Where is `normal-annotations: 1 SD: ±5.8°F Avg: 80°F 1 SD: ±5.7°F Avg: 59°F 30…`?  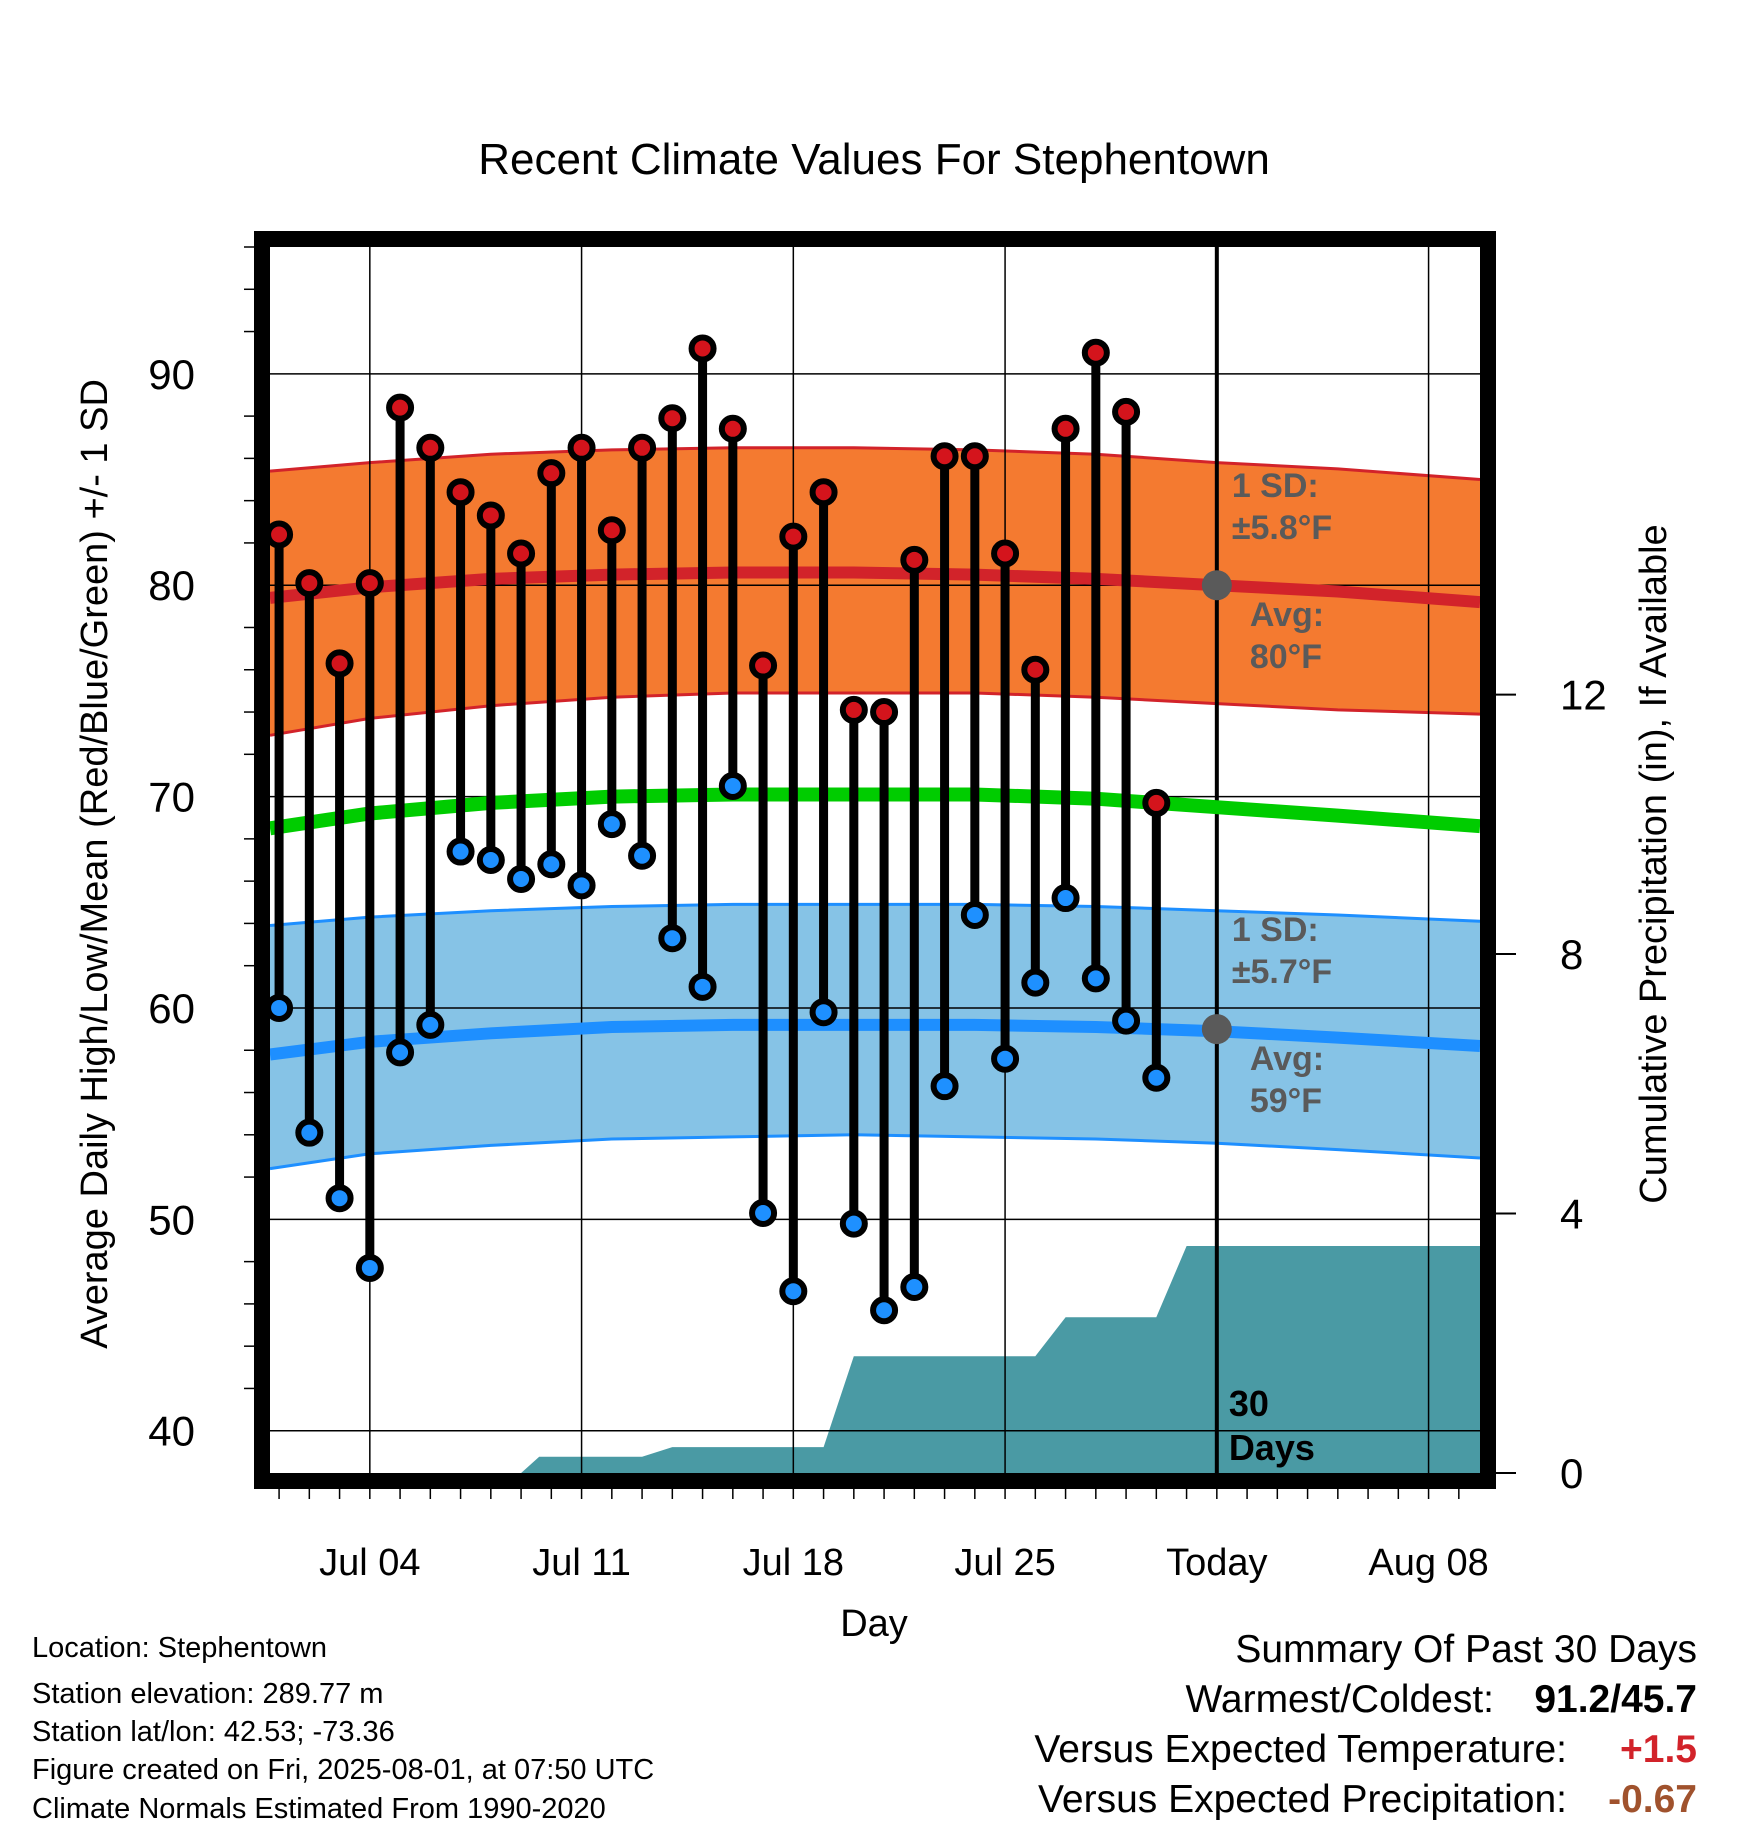
normal-annotations: 1 SD: ±5.8°F Avg: 80°F 1 SD: ±5.7°F Avg: 59°F 30… is located at coordinates (1266, 967).